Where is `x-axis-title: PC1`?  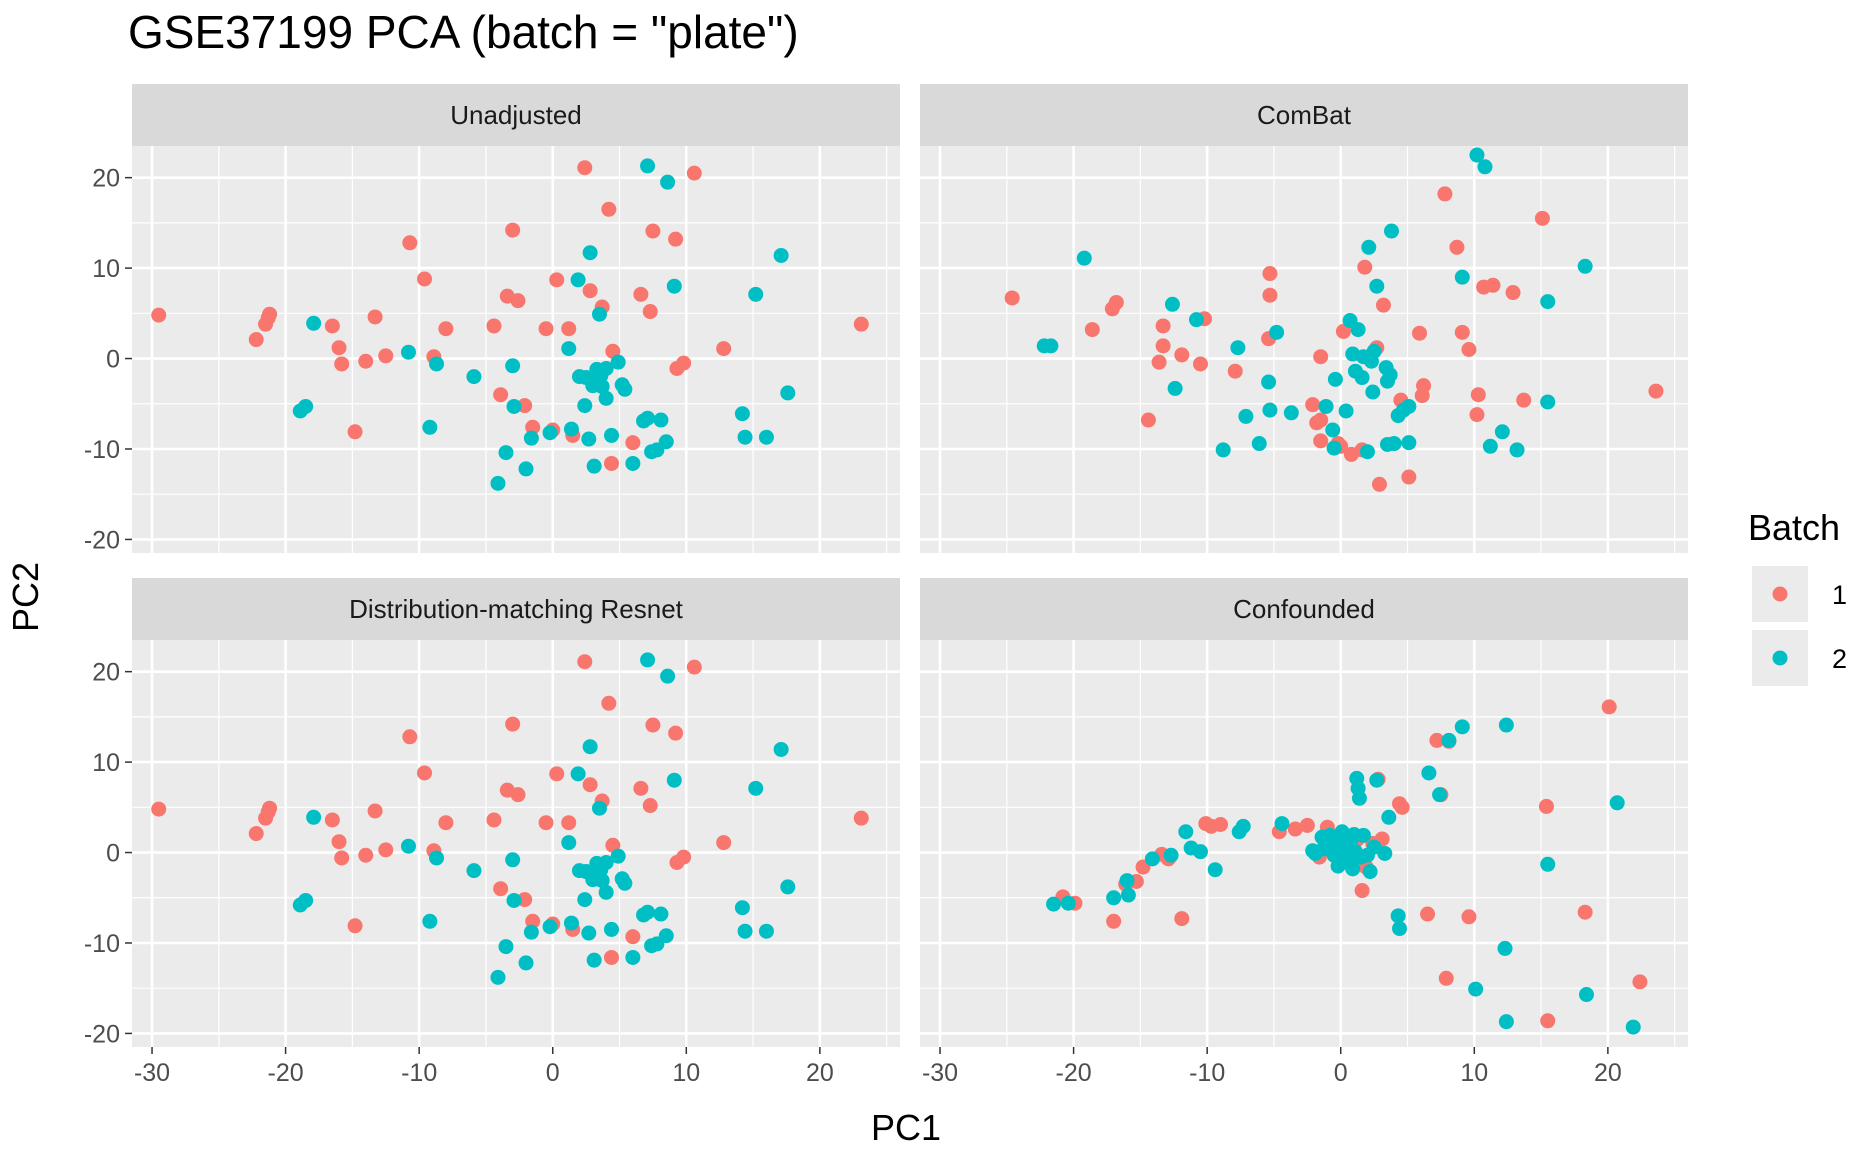 x-axis-title: PC1 is located at coordinates (906, 1127).